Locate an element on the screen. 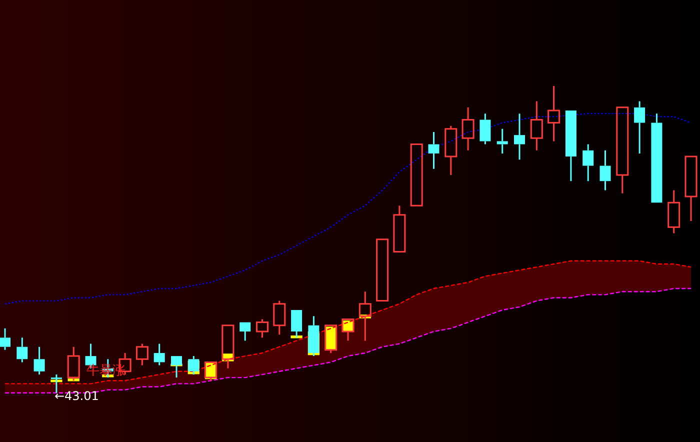 This screenshot has width=700, height=442. annotation: ←43.01 is located at coordinates (76, 396).